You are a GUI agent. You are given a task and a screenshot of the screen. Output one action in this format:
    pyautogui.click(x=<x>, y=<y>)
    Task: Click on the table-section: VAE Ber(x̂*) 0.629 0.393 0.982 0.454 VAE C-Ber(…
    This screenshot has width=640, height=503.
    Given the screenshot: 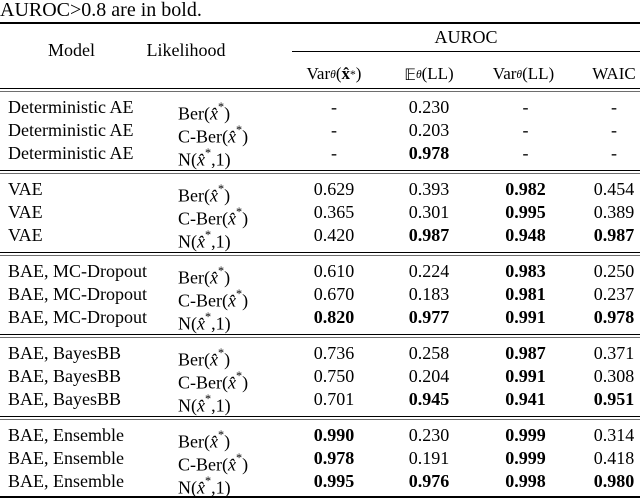 What is the action you would take?
    pyautogui.click(x=320, y=215)
    